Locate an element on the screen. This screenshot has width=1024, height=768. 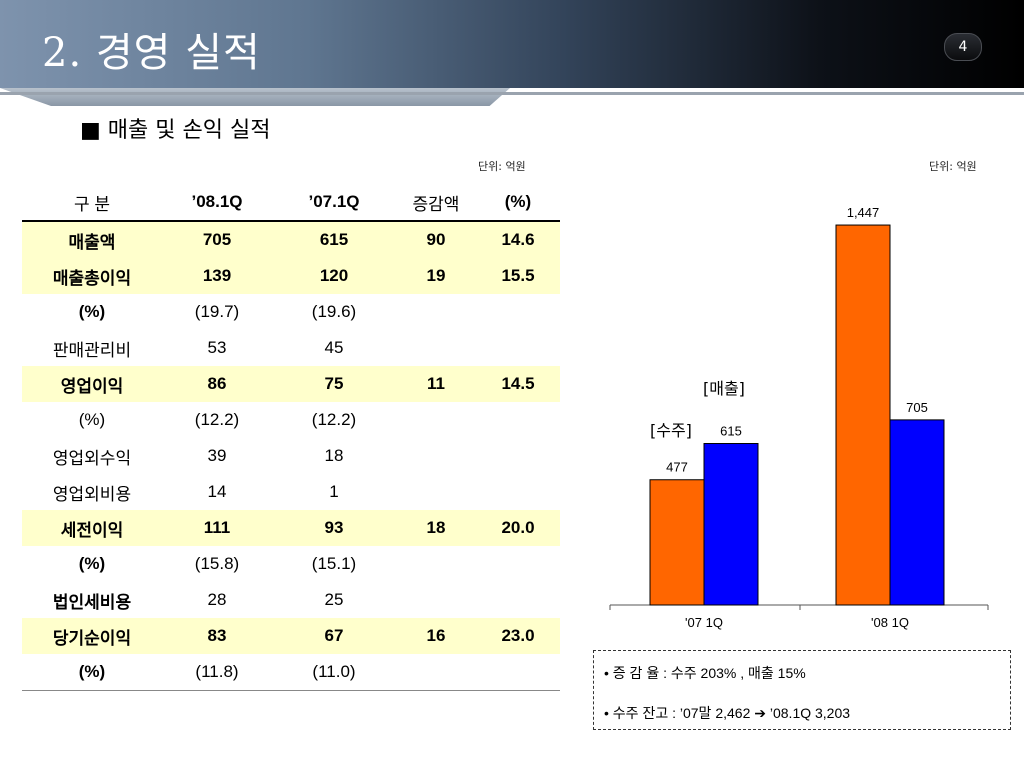
header-change: 증감액 is located at coordinates (436, 203).